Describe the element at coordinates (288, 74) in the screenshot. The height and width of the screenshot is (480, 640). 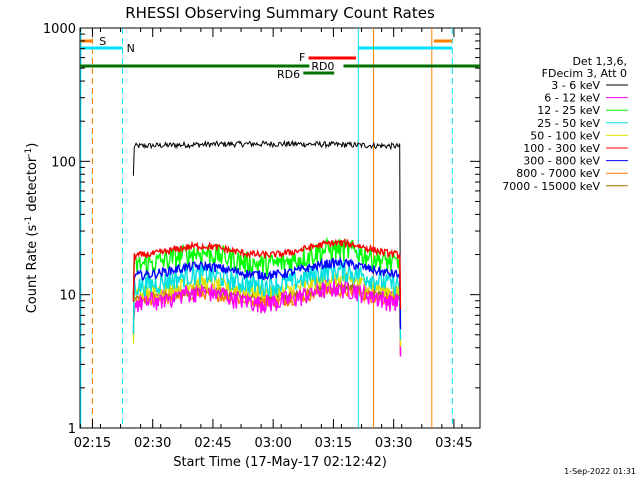
I see `rd6-label: RD6` at that location.